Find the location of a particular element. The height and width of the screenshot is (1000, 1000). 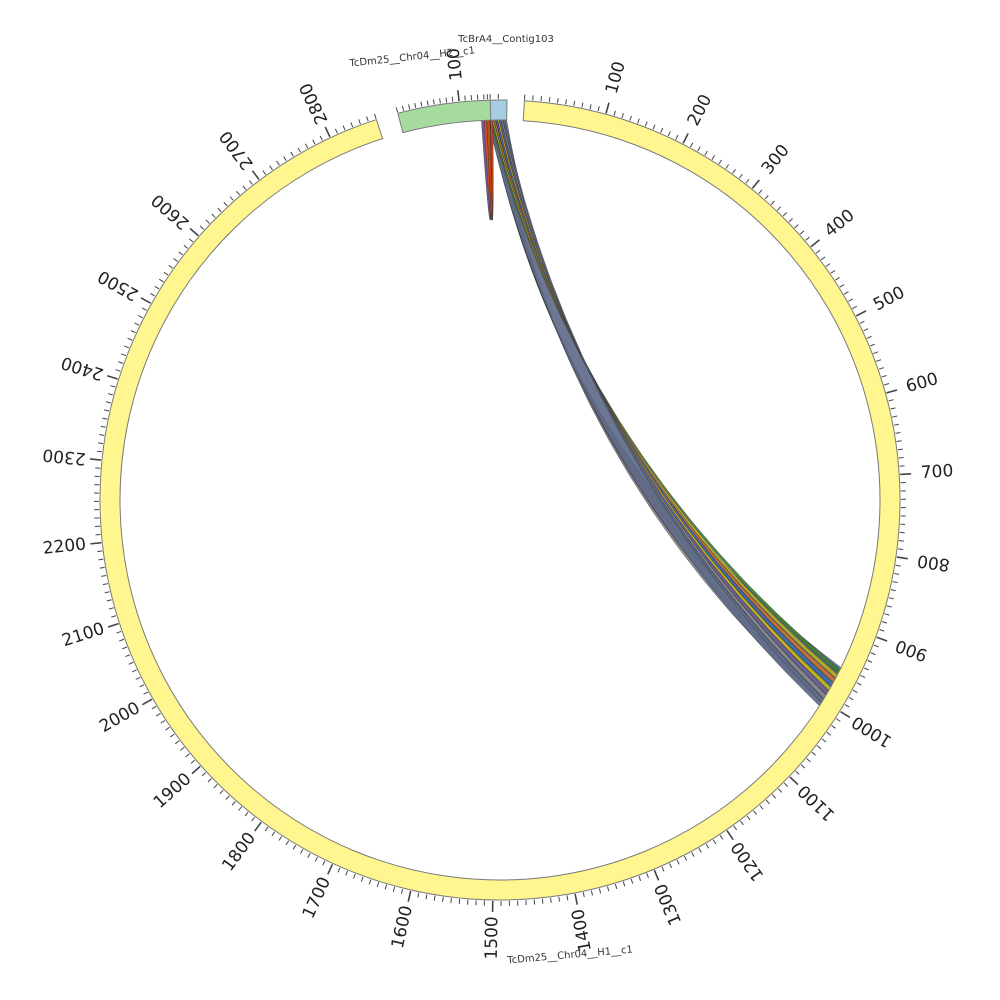

tick-label: 800 is located at coordinates (933, 562).